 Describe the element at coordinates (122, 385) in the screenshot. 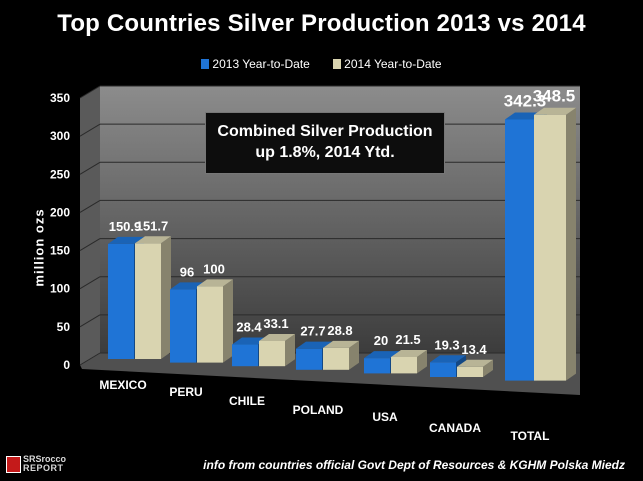

I see `x-tick-label: MEXICO` at that location.